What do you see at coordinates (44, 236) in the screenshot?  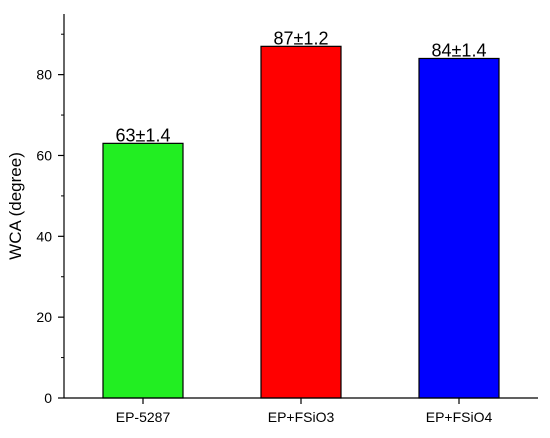 I see `y-tick-label: 40` at bounding box center [44, 236].